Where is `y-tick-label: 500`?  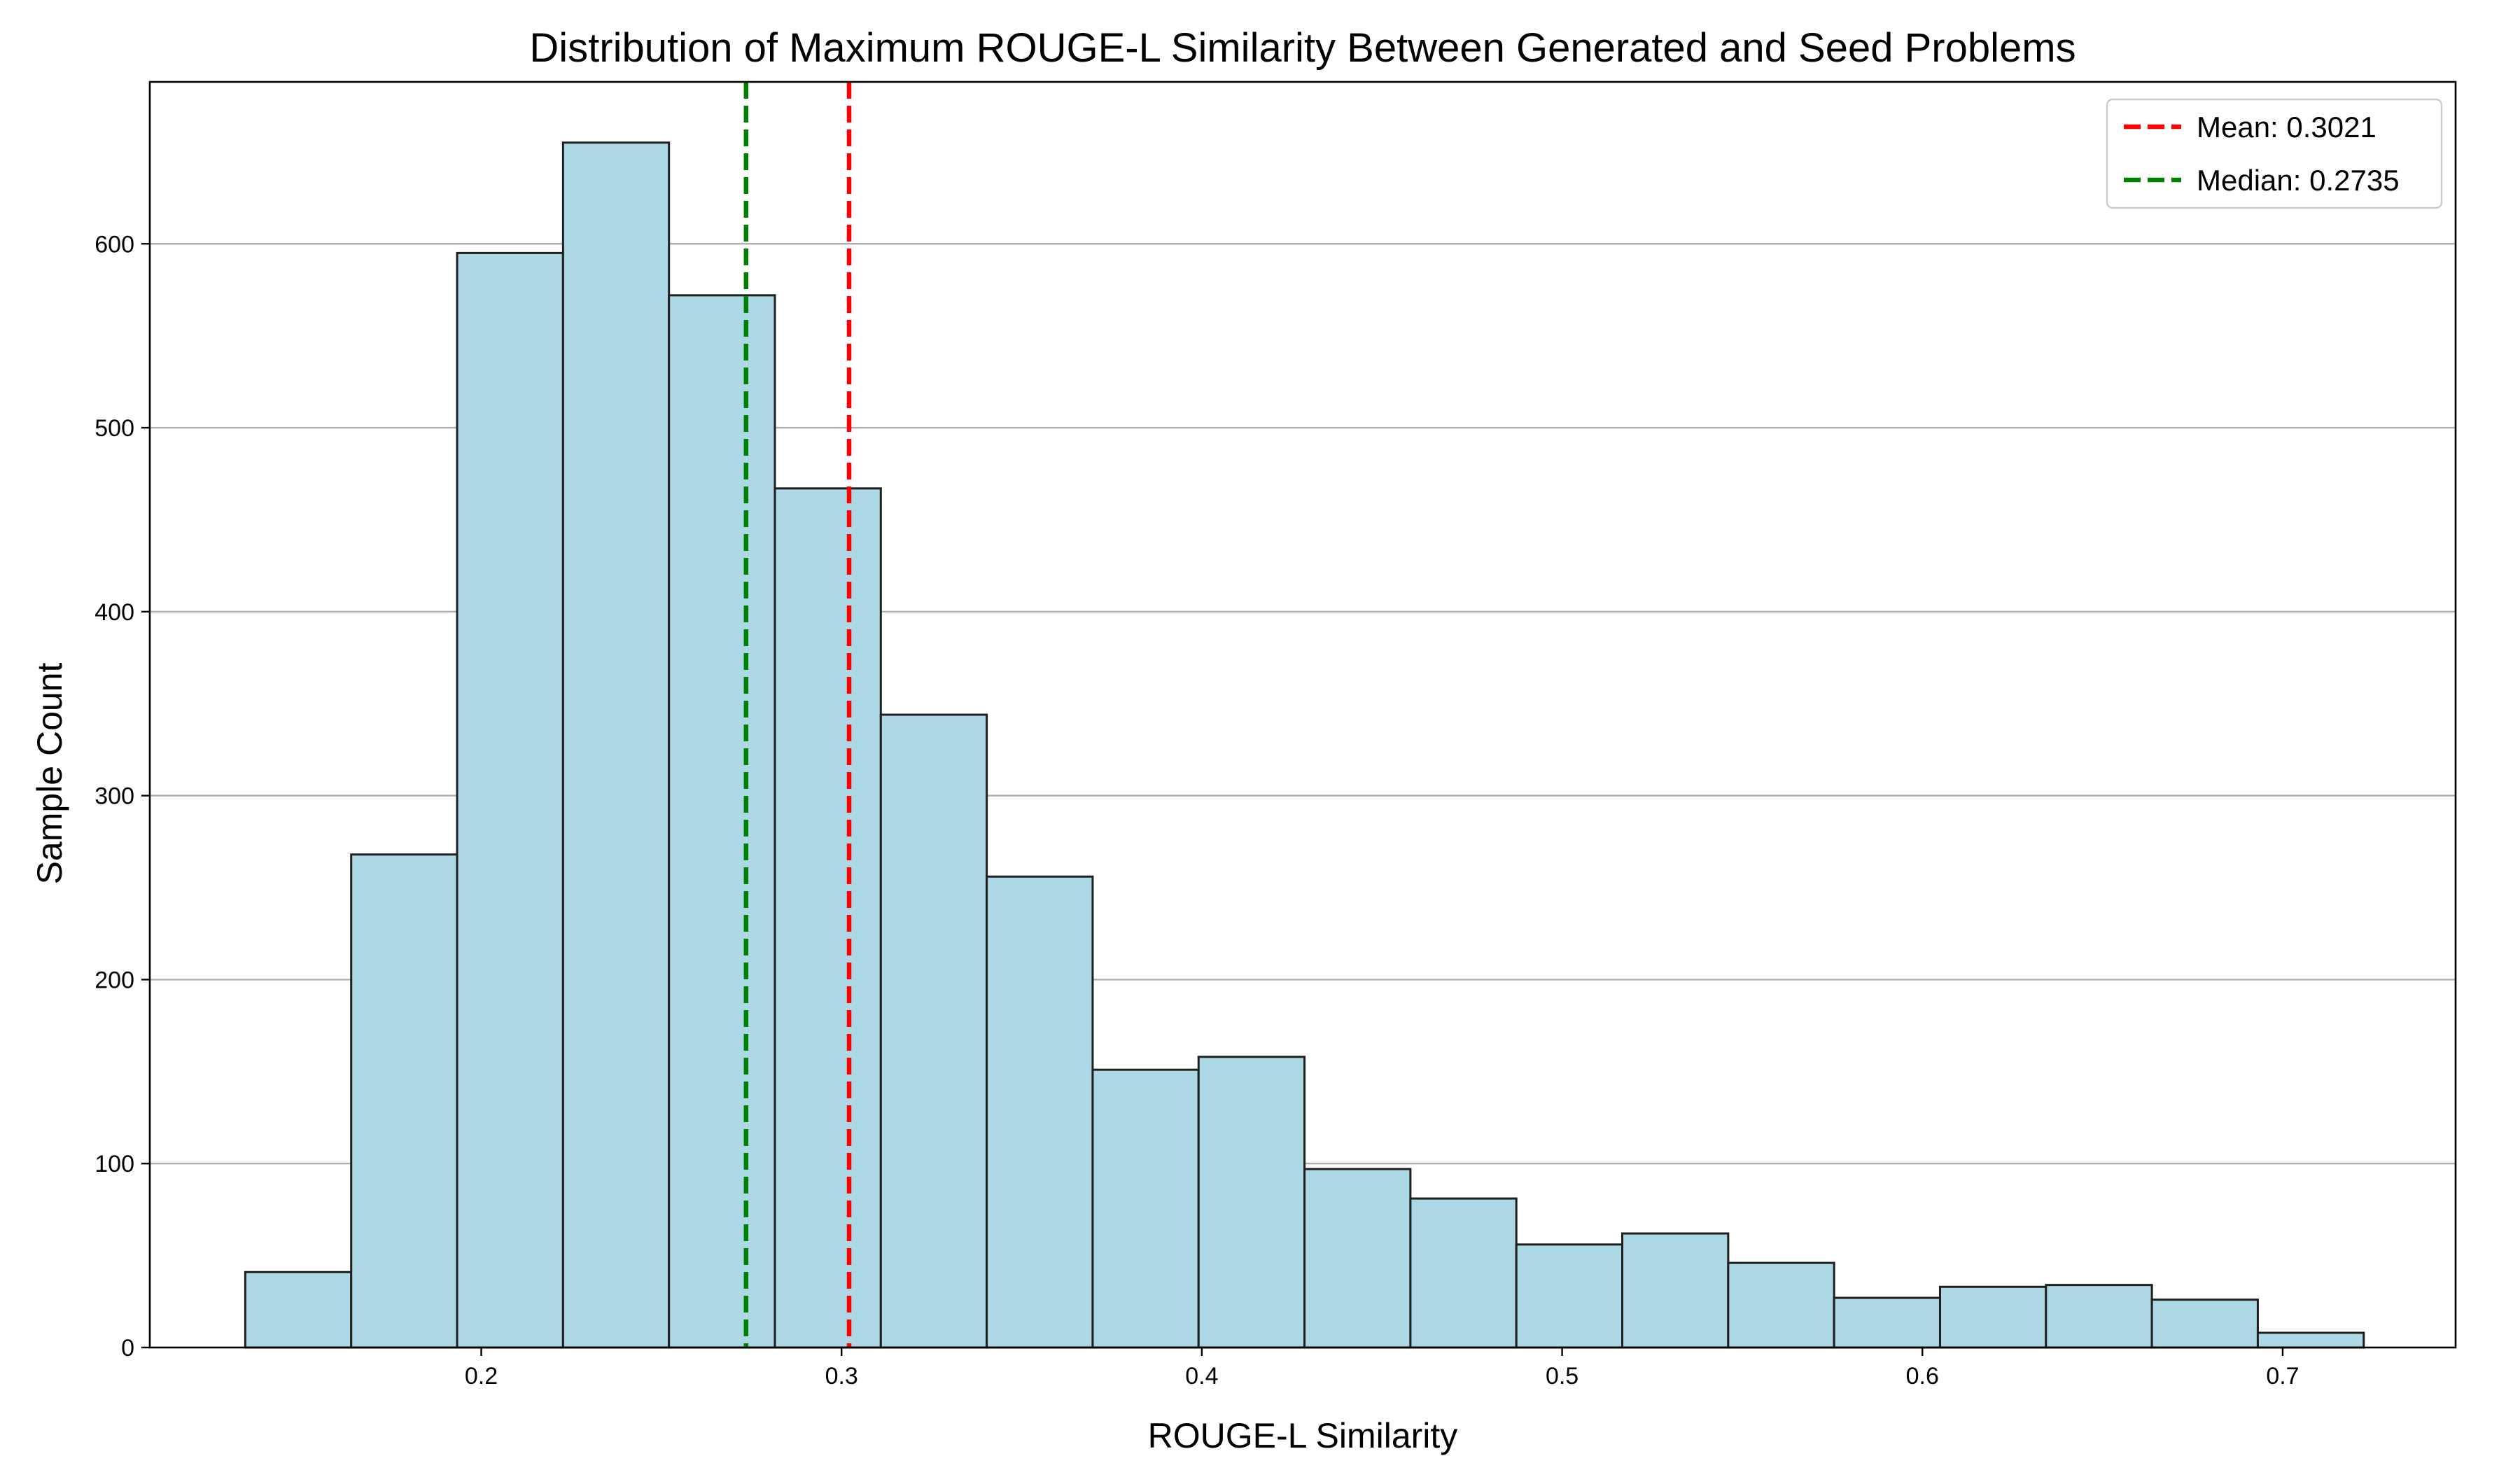
y-tick-label: 500 is located at coordinates (114, 428).